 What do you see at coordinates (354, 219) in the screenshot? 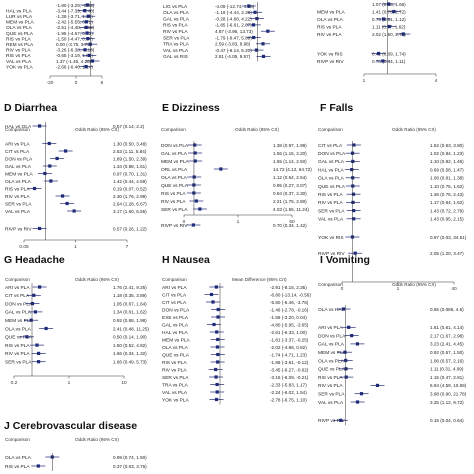
I see `point-marker-f` at bounding box center [354, 219].